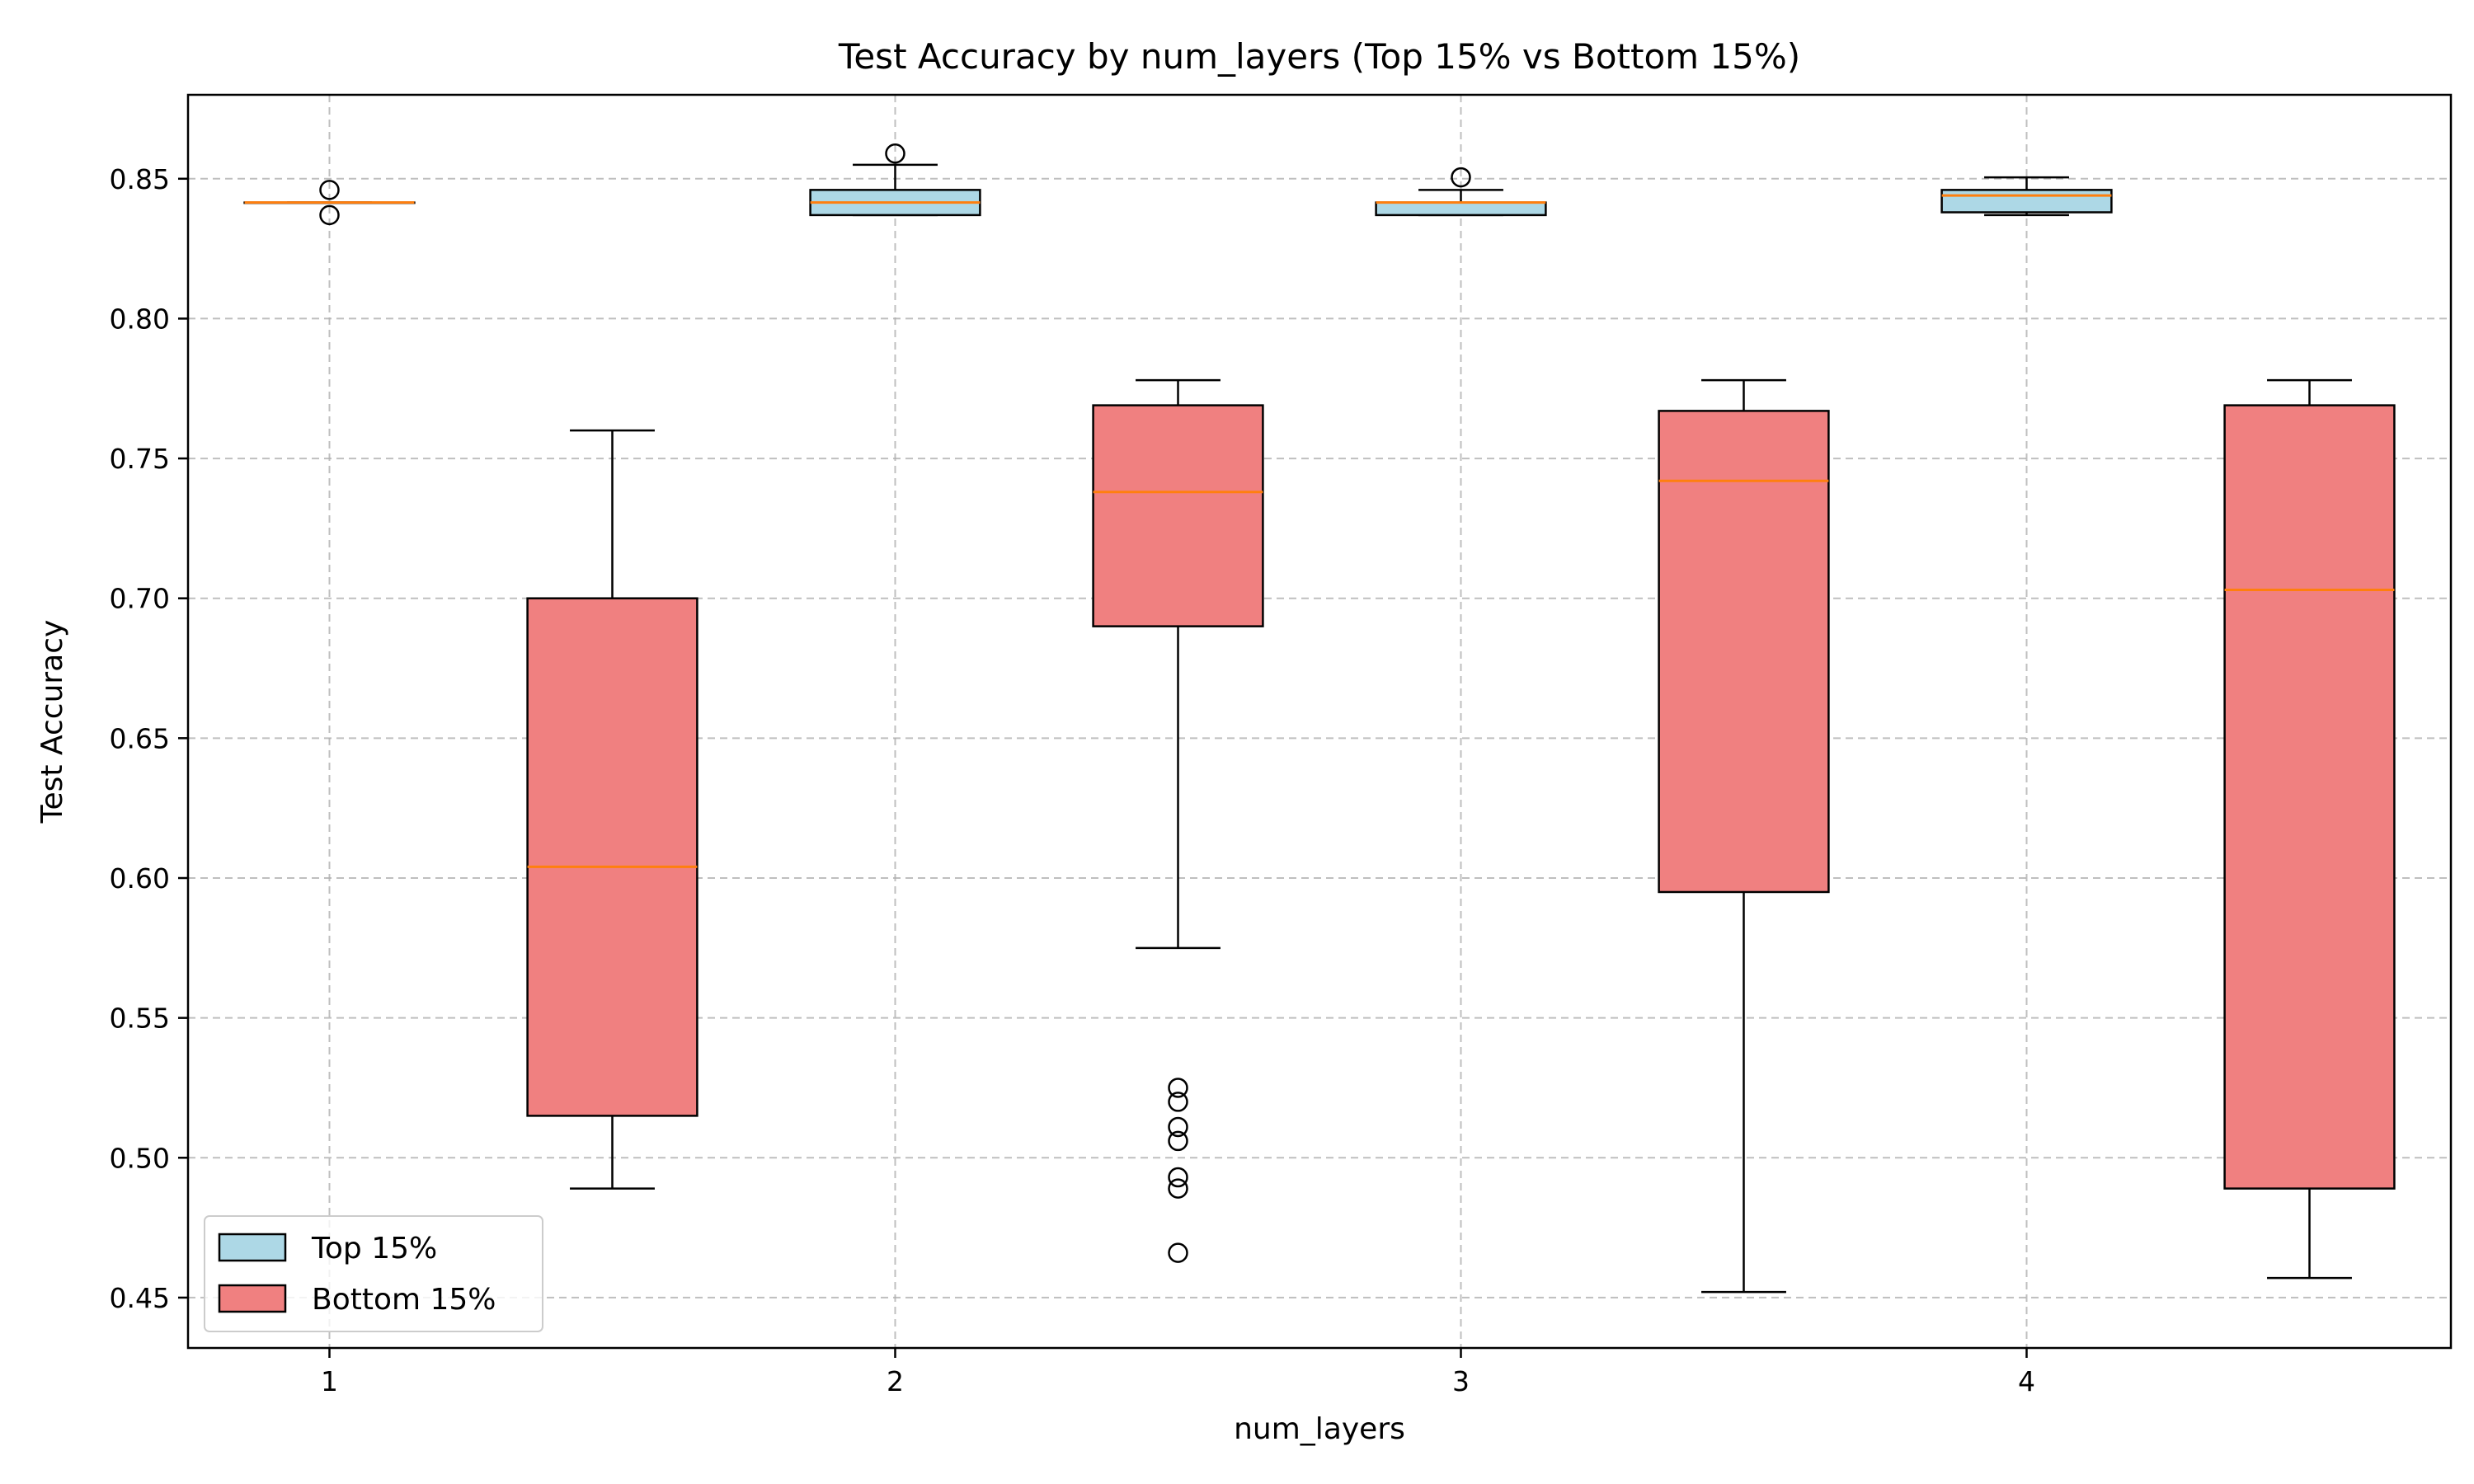 This screenshot has height=1484, width=2474. I want to click on y-tick-label: 0.70, so click(140, 599).